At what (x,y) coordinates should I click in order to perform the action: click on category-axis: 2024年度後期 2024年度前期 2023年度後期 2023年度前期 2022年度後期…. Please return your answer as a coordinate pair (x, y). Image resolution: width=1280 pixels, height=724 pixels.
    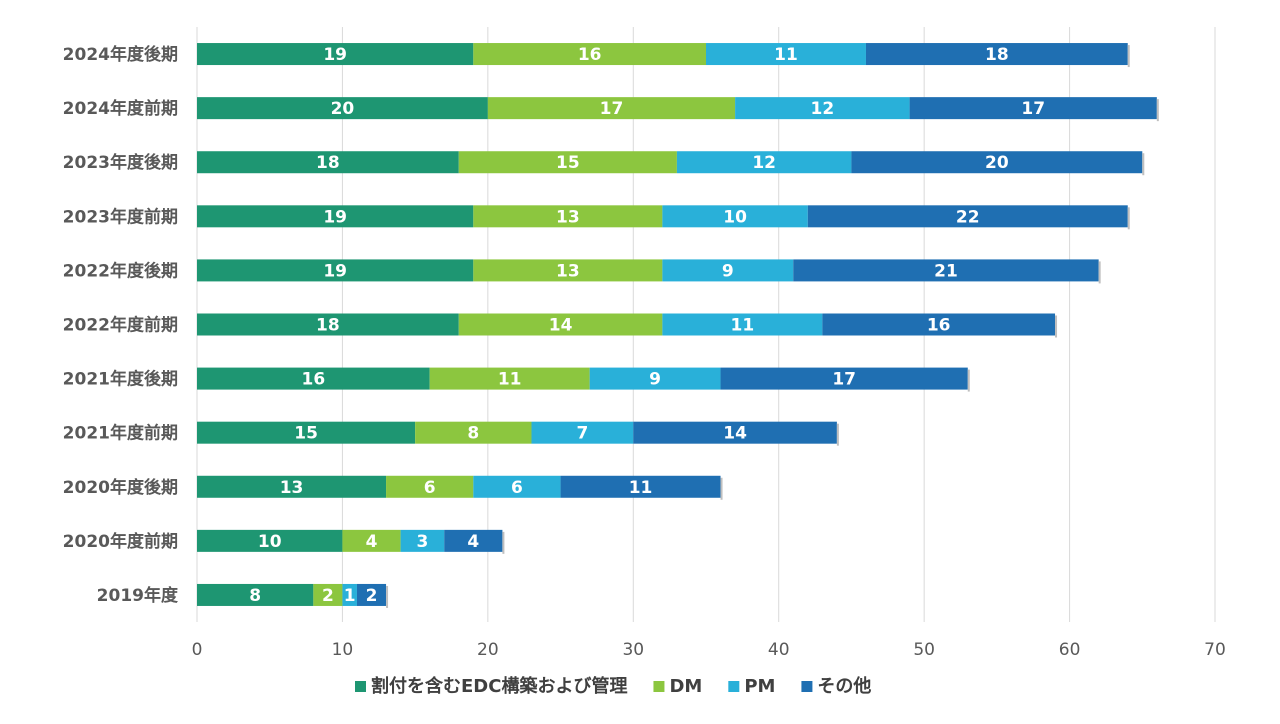
    Looking at the image, I should click on (121, 325).